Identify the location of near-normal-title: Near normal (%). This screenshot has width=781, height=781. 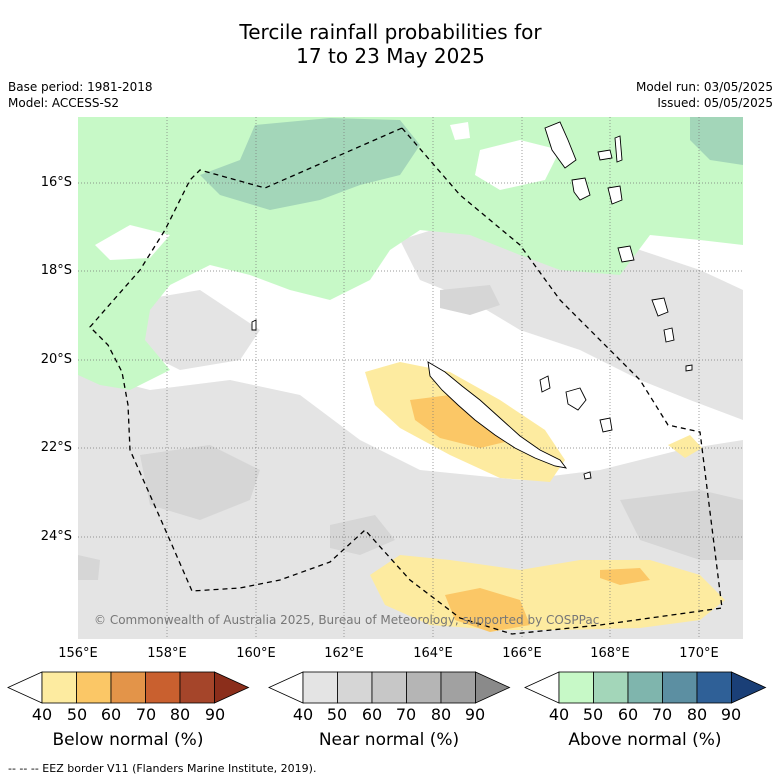
(389, 740).